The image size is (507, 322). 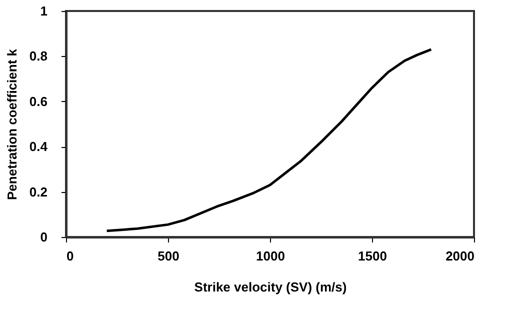 What do you see at coordinates (270, 256) in the screenshot?
I see `x-tick-label: 1000` at bounding box center [270, 256].